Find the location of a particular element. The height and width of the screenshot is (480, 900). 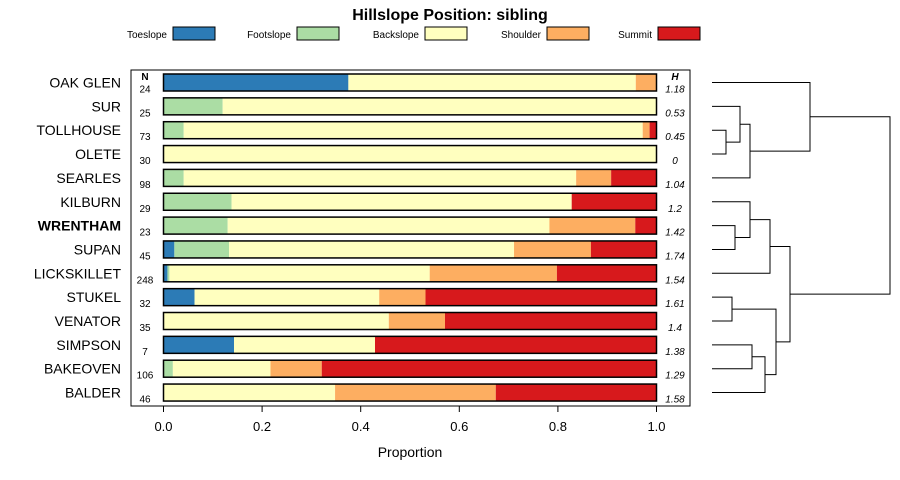

row-tollhouse: TOLLHOUSE 73 0.45 is located at coordinates (360, 131).